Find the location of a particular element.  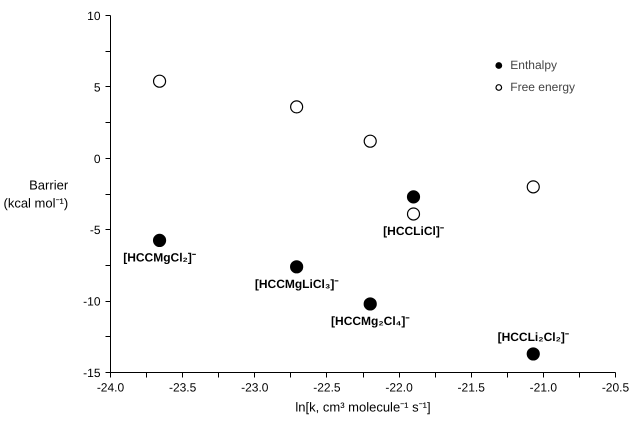

x-axis-title: ln[k, cm³ molecule⁻¹ s⁻¹] is located at coordinates (363, 407).